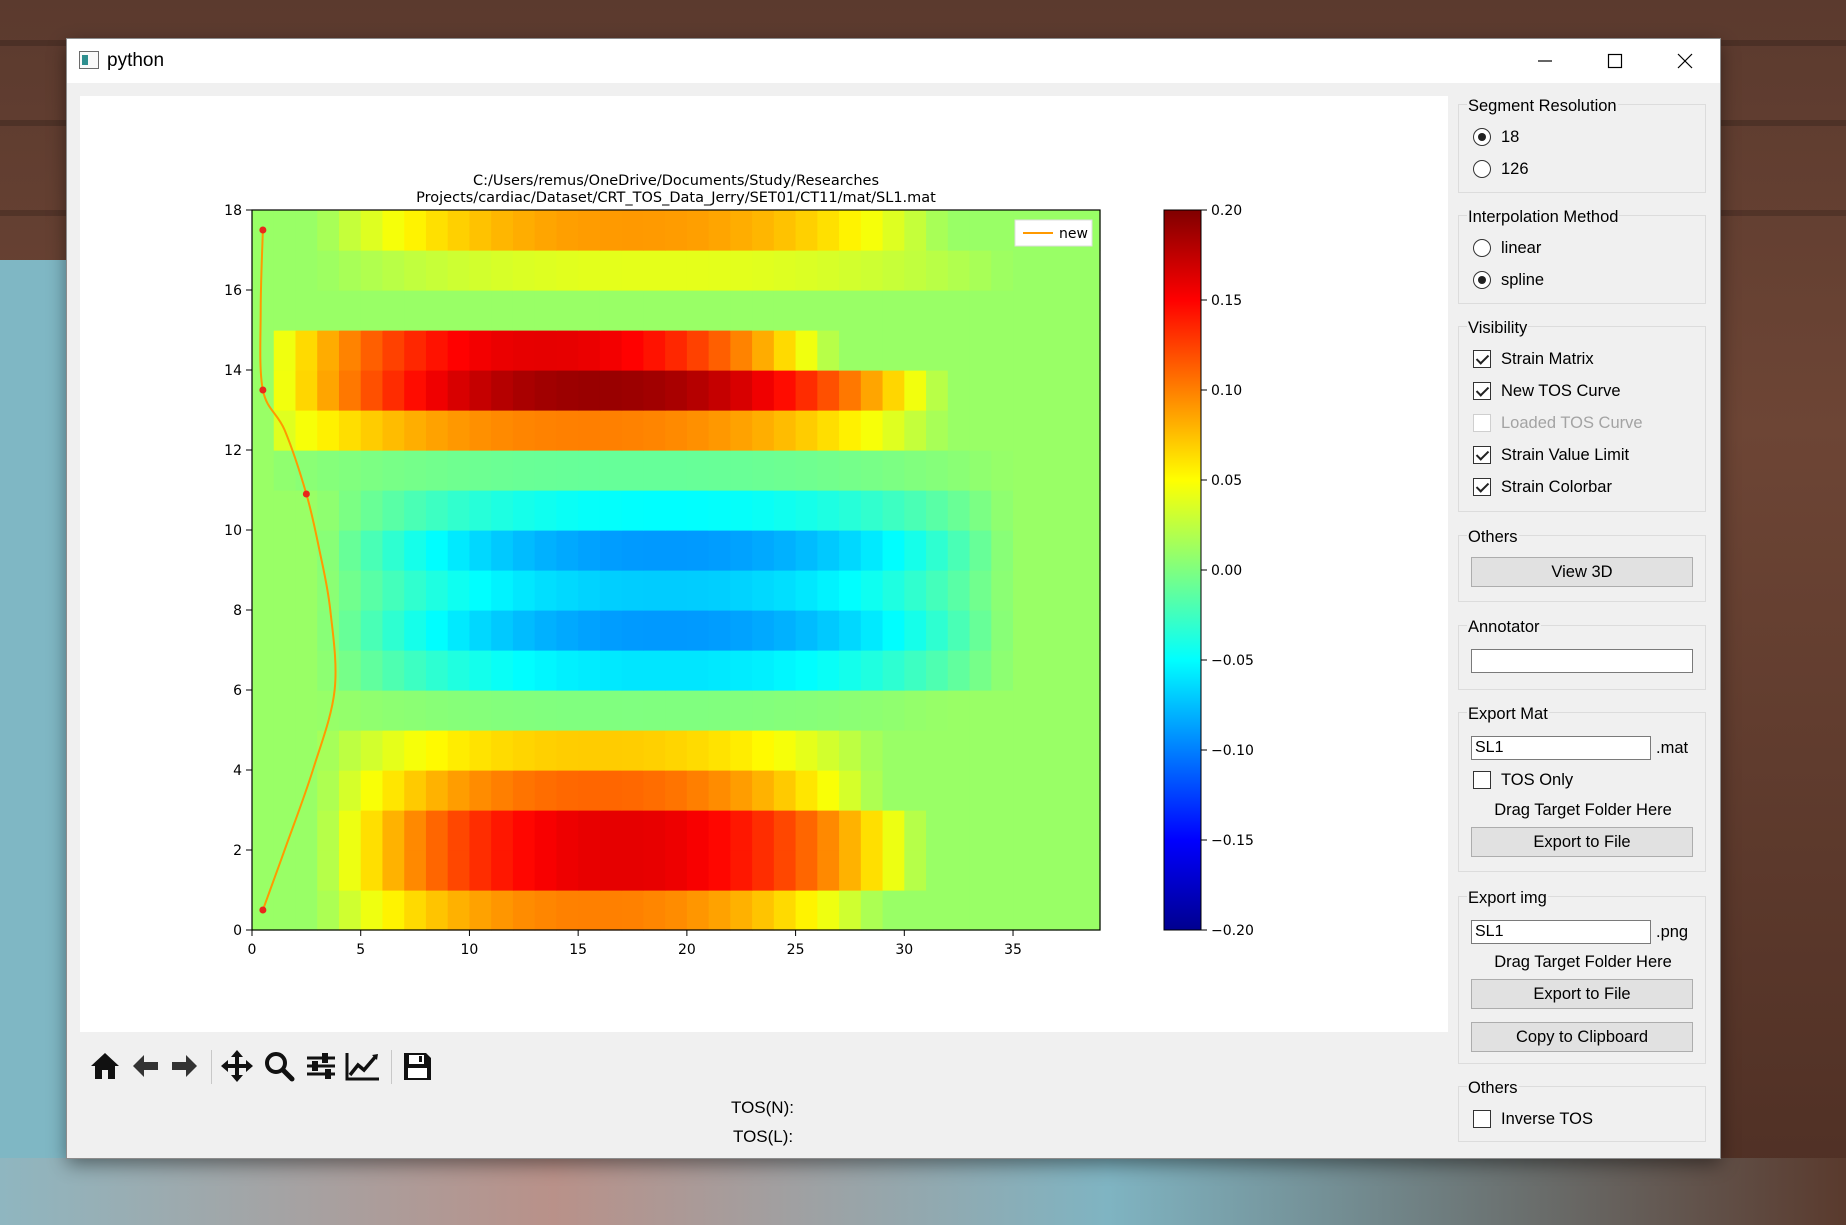 Image resolution: width=1846 pixels, height=1225 pixels. Describe the element at coordinates (1582, 572) in the screenshot. I see `view-3d-button: View 3D` at that location.